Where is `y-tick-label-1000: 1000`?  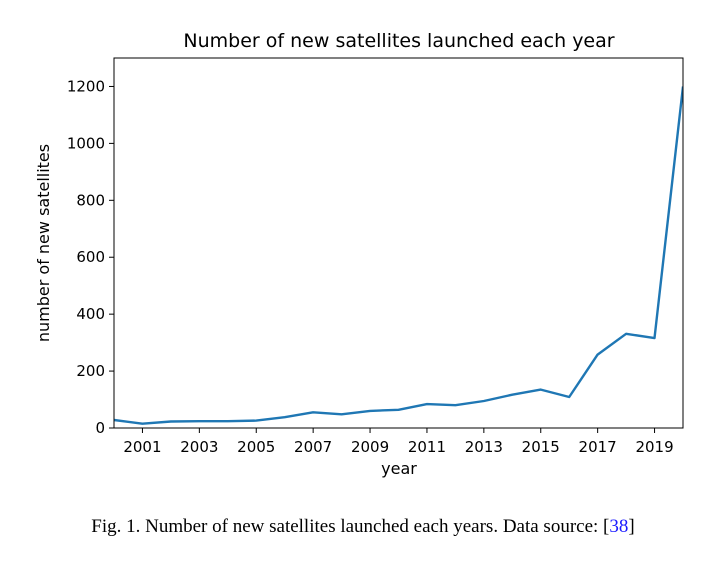 y-tick-label-1000: 1000 is located at coordinates (86, 143).